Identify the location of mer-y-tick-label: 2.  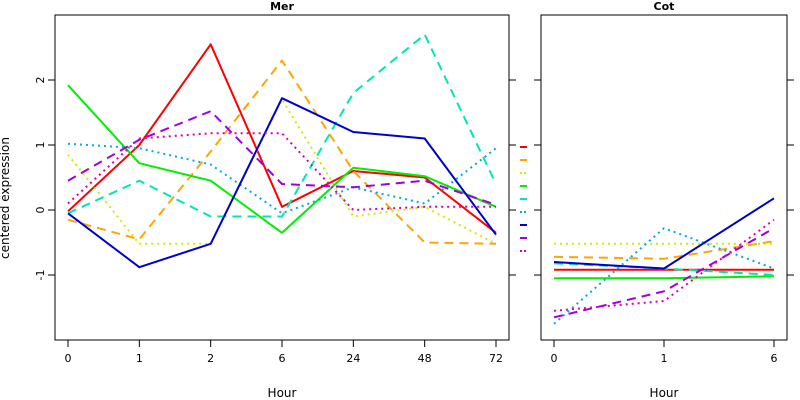
(40, 80).